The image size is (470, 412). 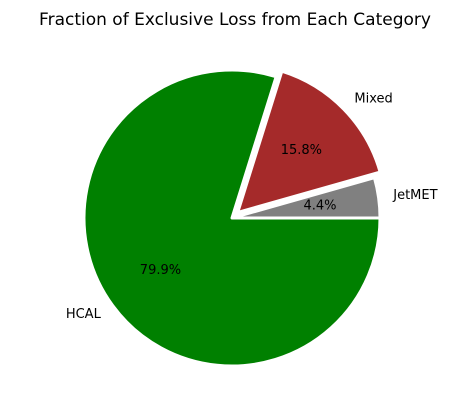 What do you see at coordinates (414, 195) in the screenshot?
I see `slice-label-jetmet: JetMET` at bounding box center [414, 195].